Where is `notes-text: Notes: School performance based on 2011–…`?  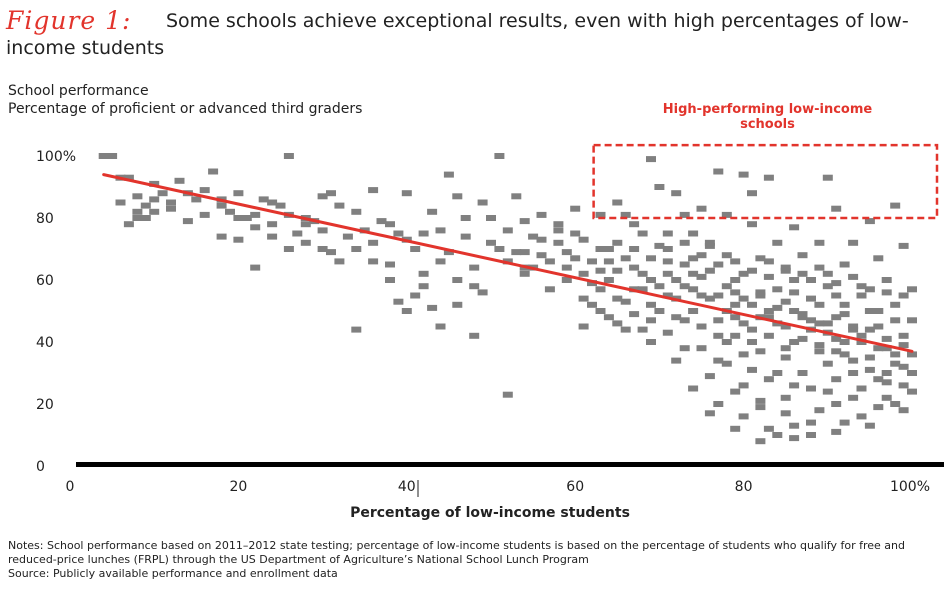 notes-text: Notes: School performance based on 2011–… is located at coordinates (456, 552).